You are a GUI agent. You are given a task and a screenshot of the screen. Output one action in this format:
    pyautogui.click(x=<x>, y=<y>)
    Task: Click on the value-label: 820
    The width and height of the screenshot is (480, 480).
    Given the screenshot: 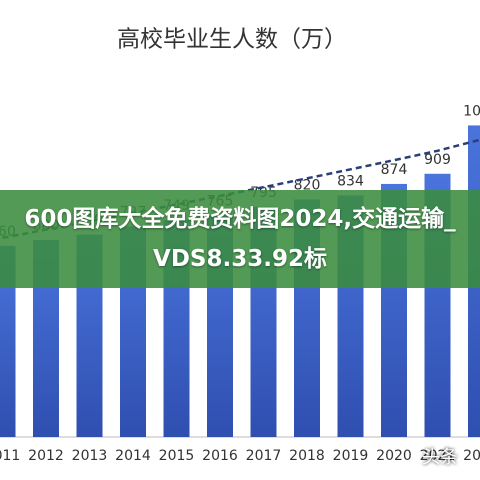 What is the action you would take?
    pyautogui.click(x=307, y=186)
    